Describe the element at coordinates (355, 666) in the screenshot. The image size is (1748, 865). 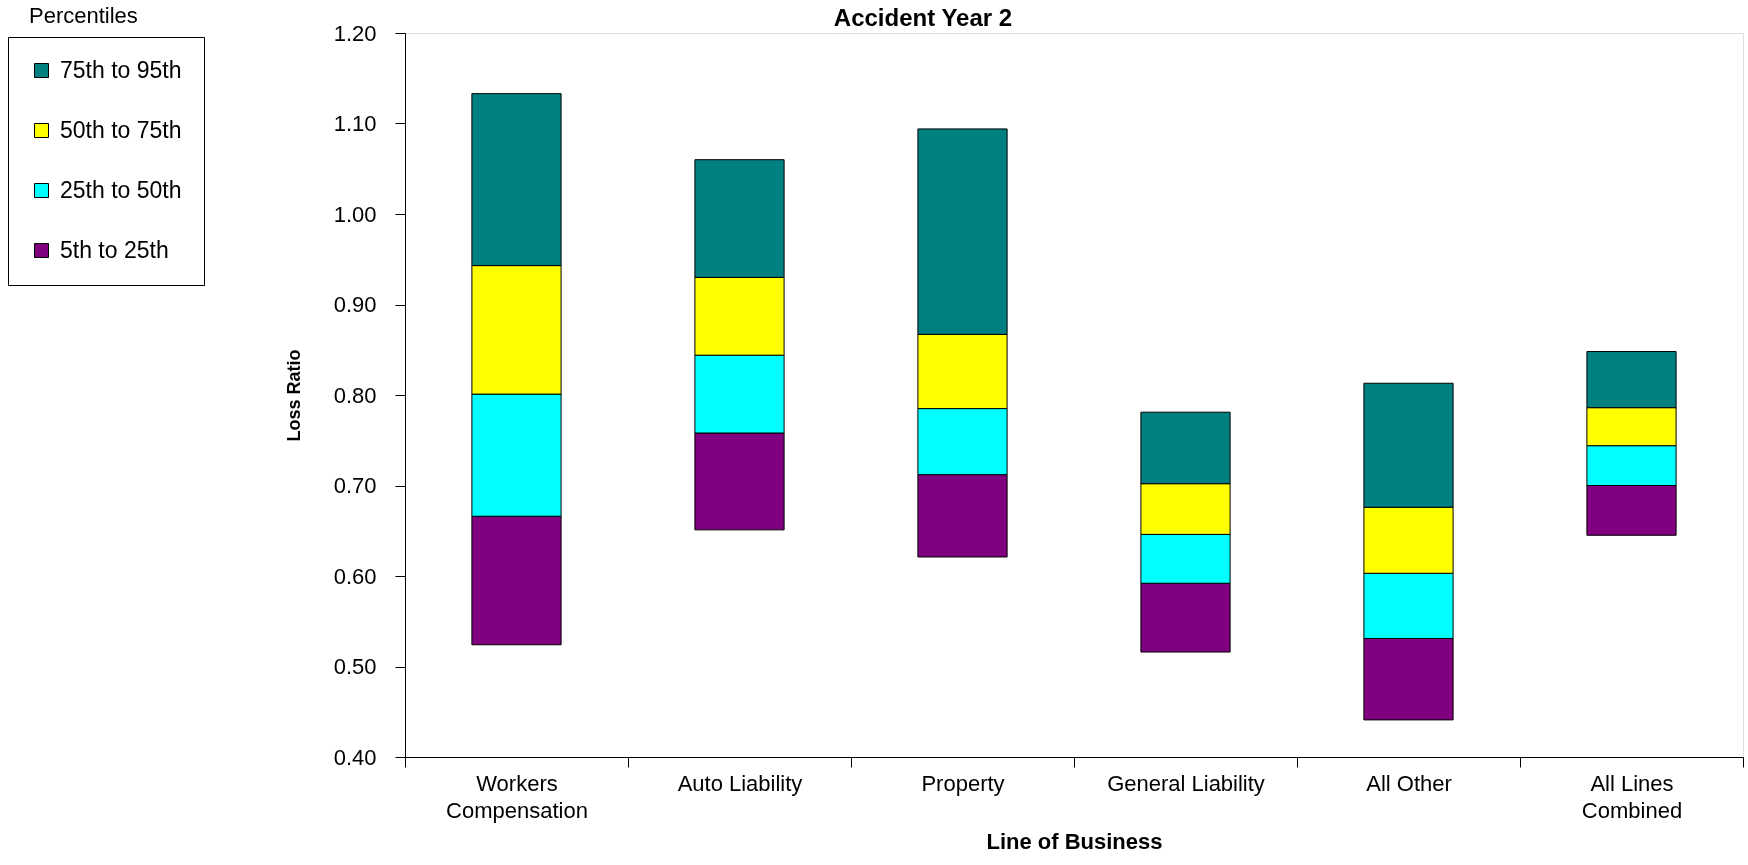
I see `y-tick-label: 0.50` at that location.